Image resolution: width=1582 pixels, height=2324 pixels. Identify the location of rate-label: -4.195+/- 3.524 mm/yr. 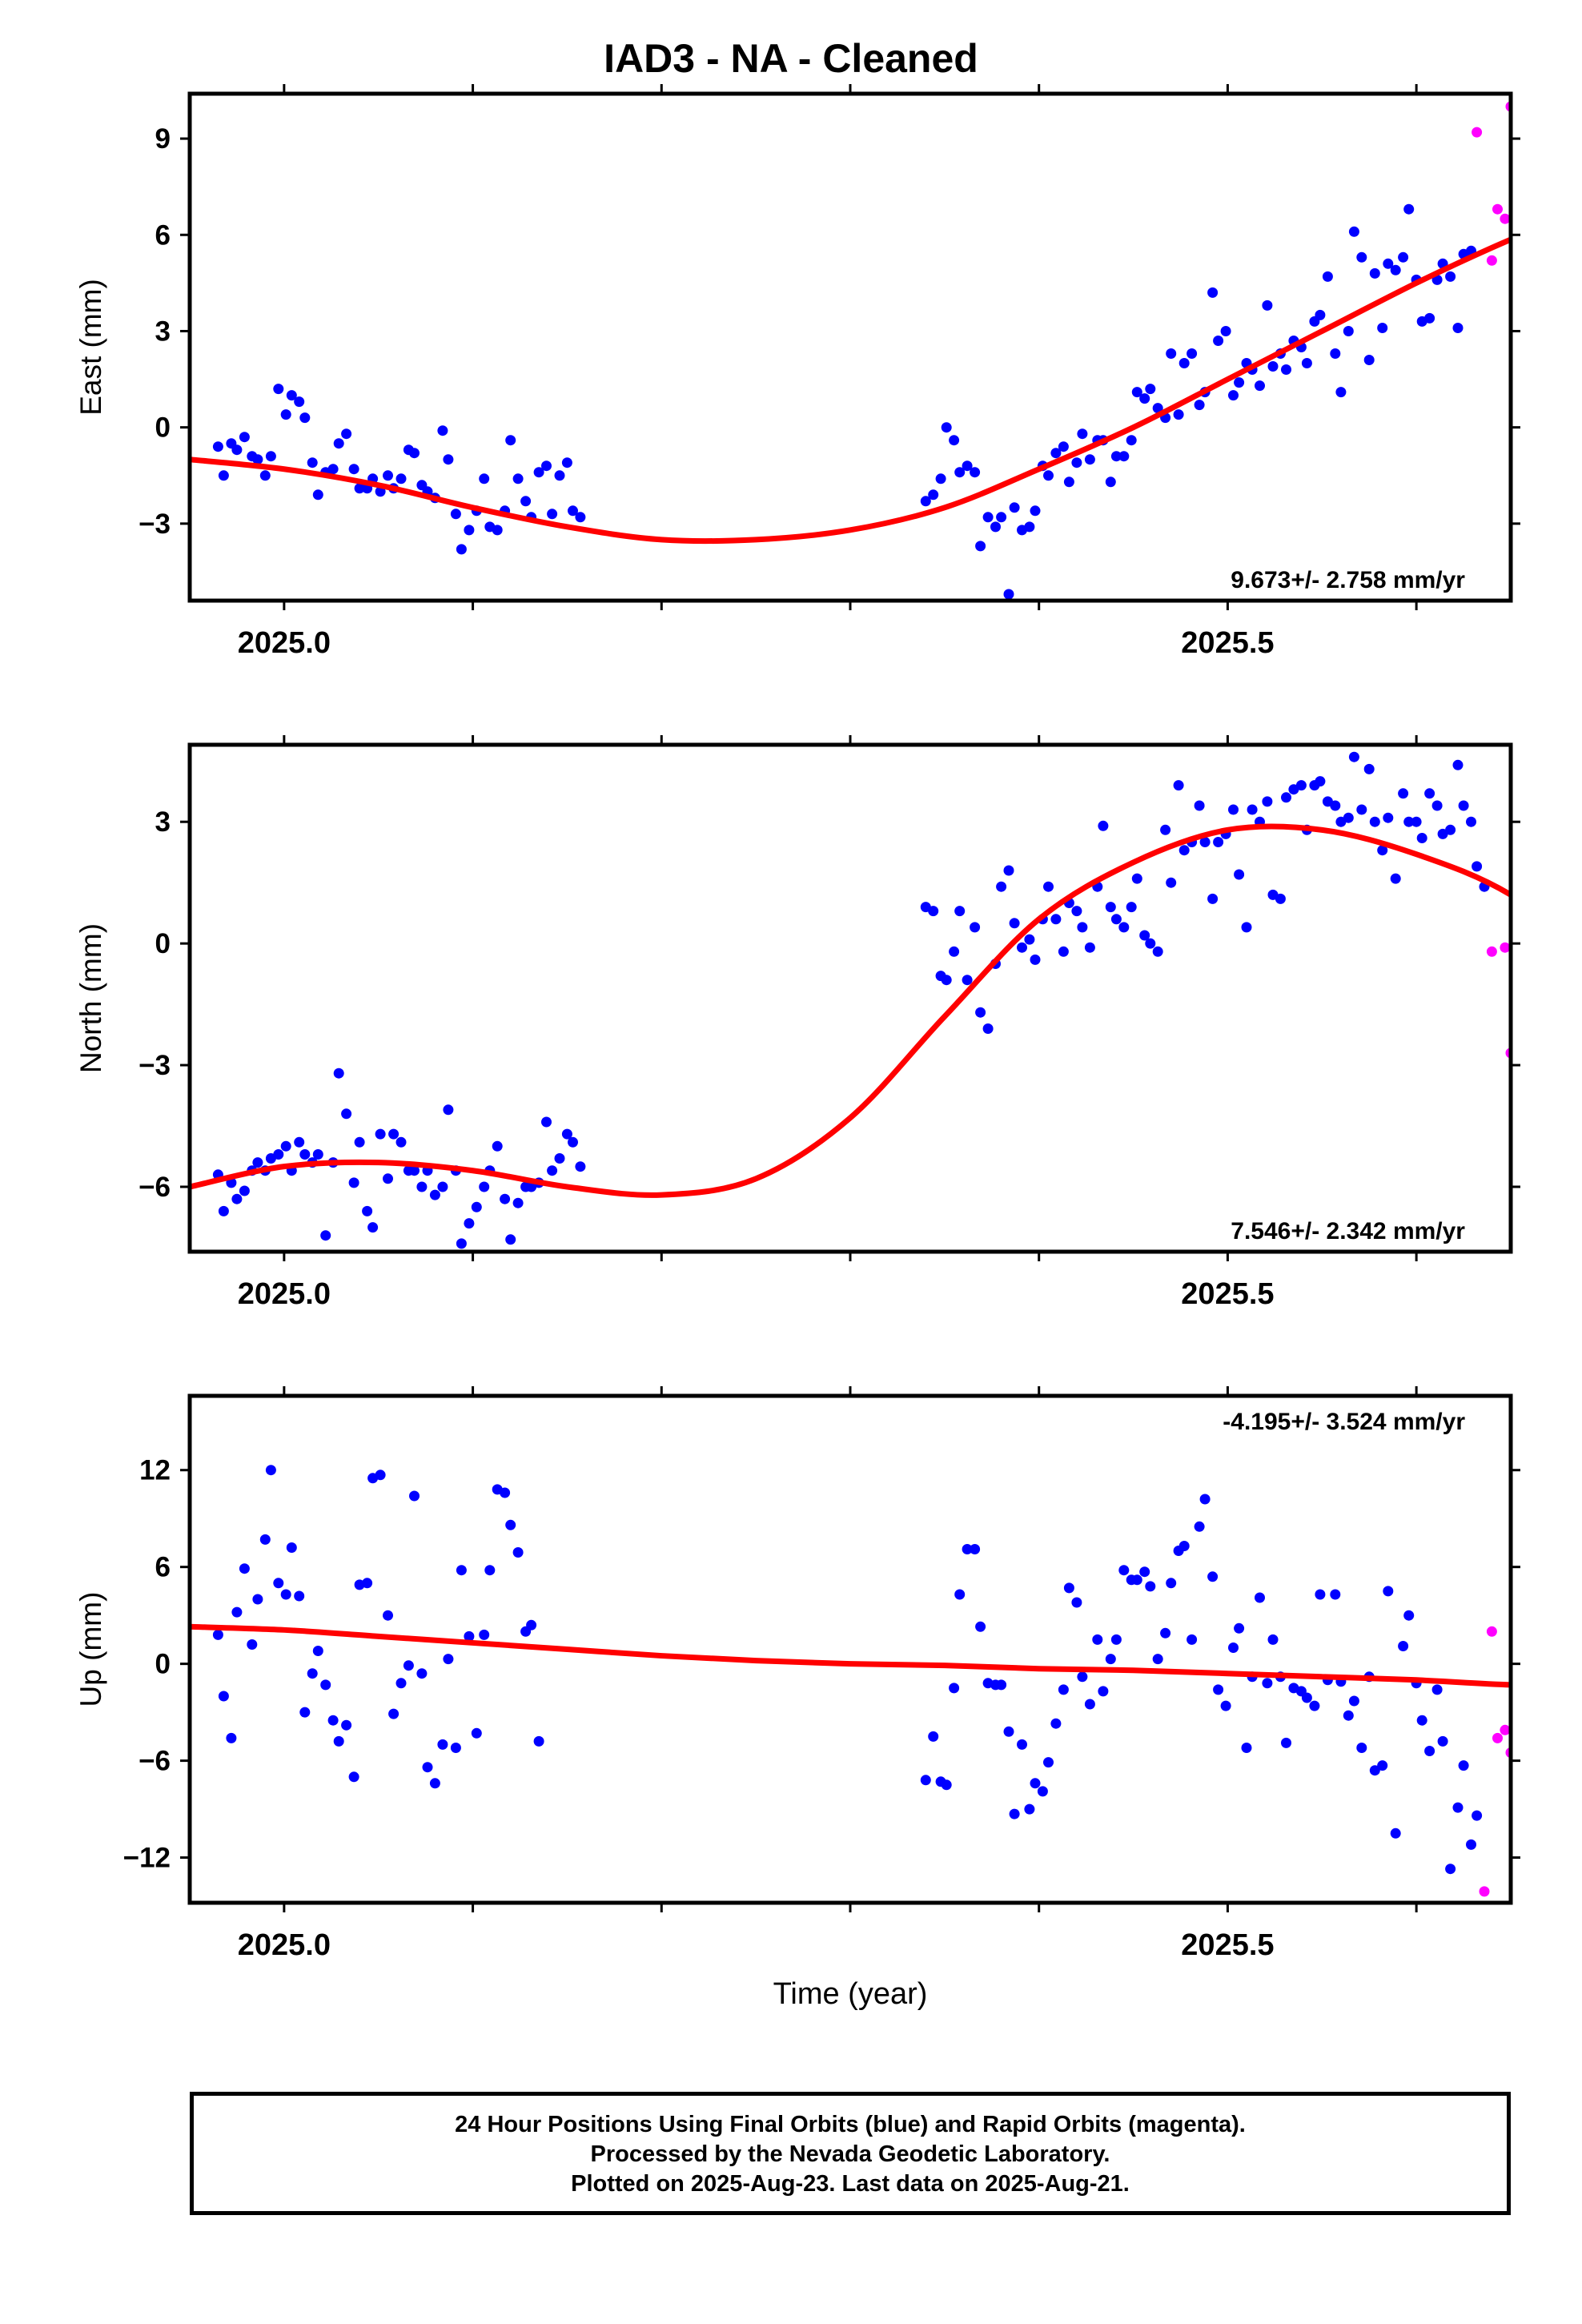
(1344, 1422).